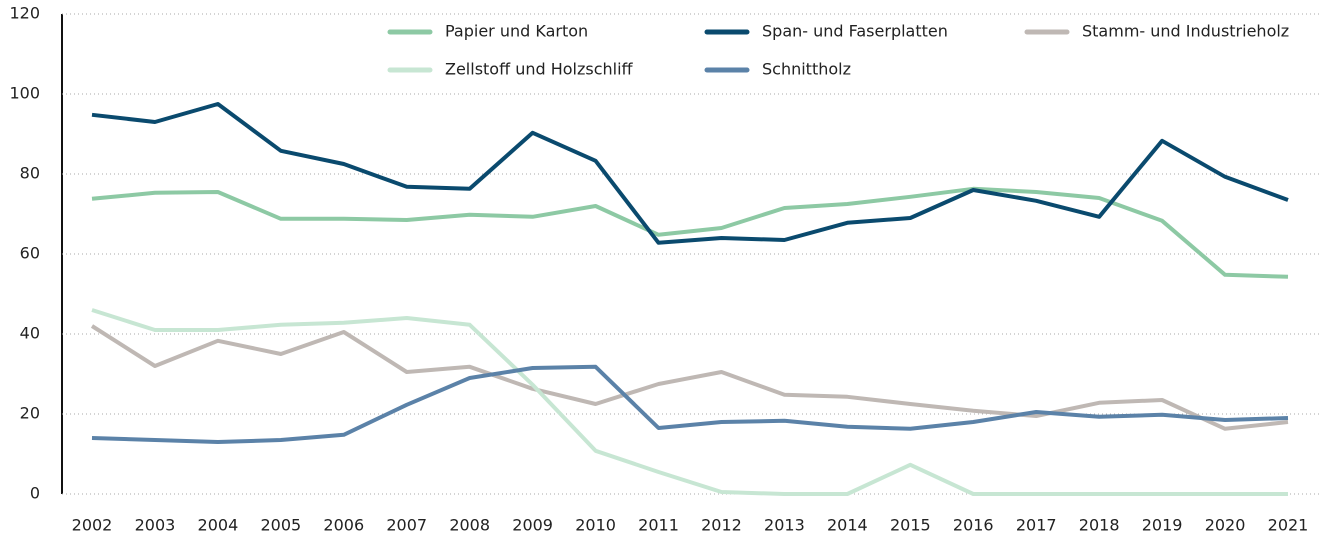  I want to click on legend-label: Schnittholz, so click(806, 69).